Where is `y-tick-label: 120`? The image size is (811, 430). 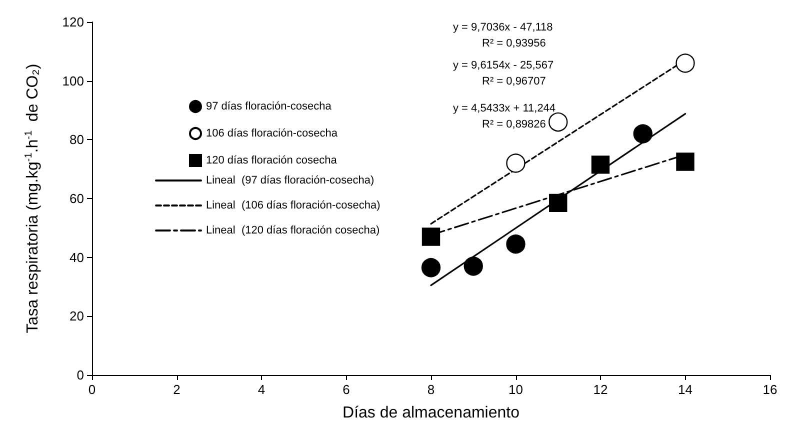 y-tick-label: 120 is located at coordinates (73, 22).